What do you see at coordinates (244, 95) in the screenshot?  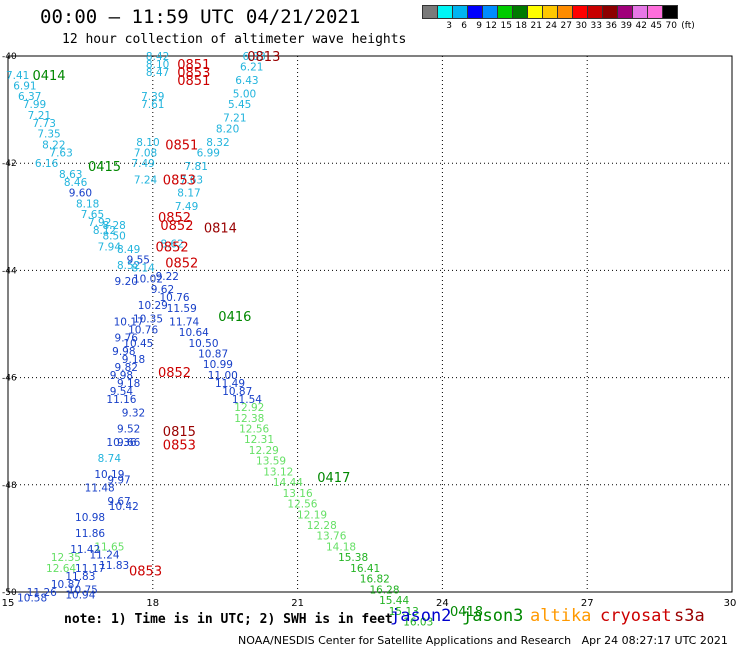 I see `swh-value: 5.00` at bounding box center [244, 95].